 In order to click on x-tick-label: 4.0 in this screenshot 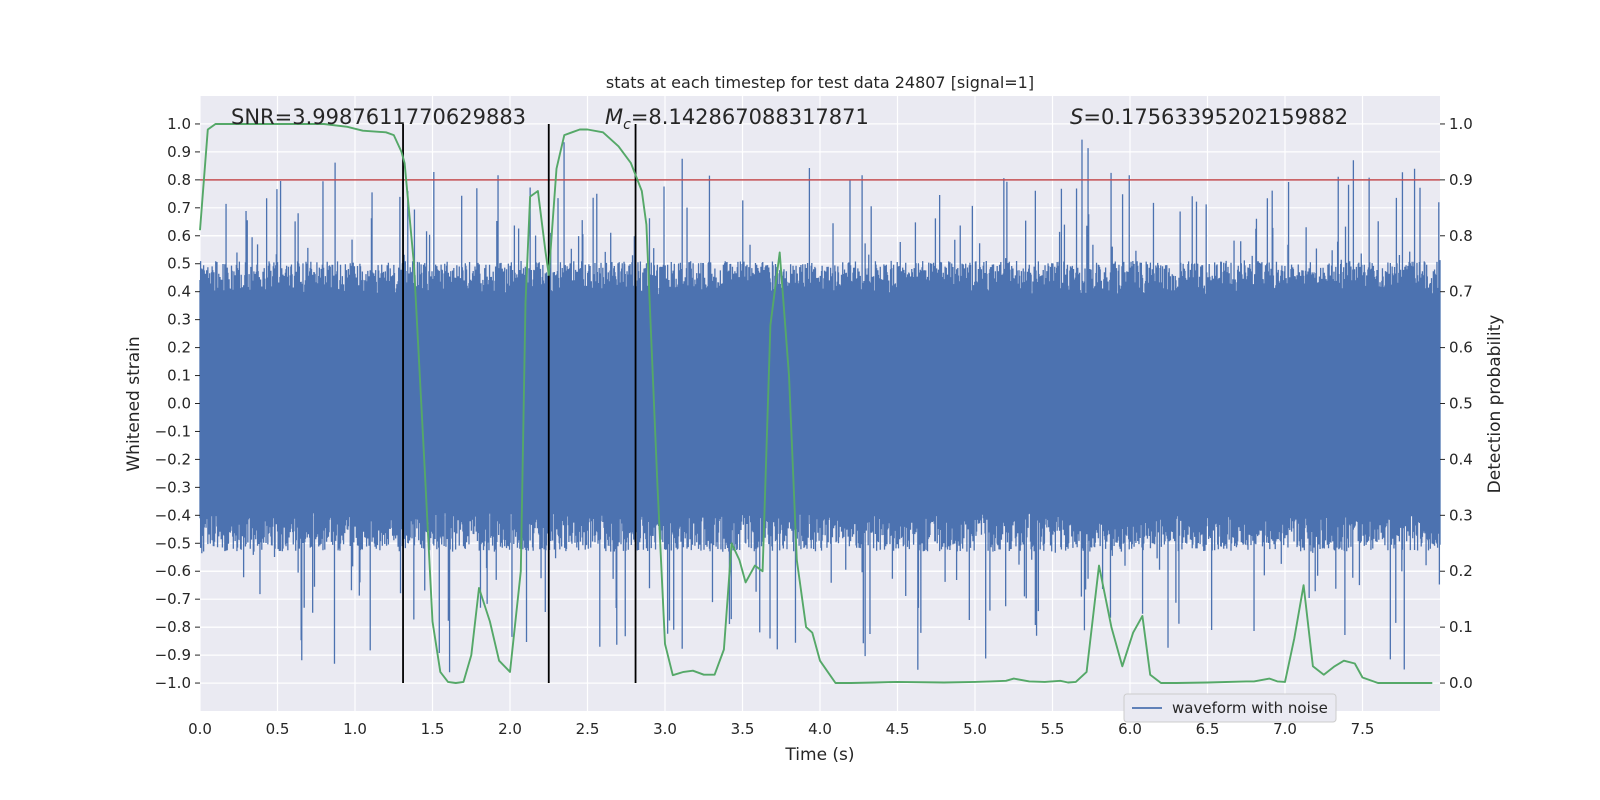, I will do `click(820, 729)`.